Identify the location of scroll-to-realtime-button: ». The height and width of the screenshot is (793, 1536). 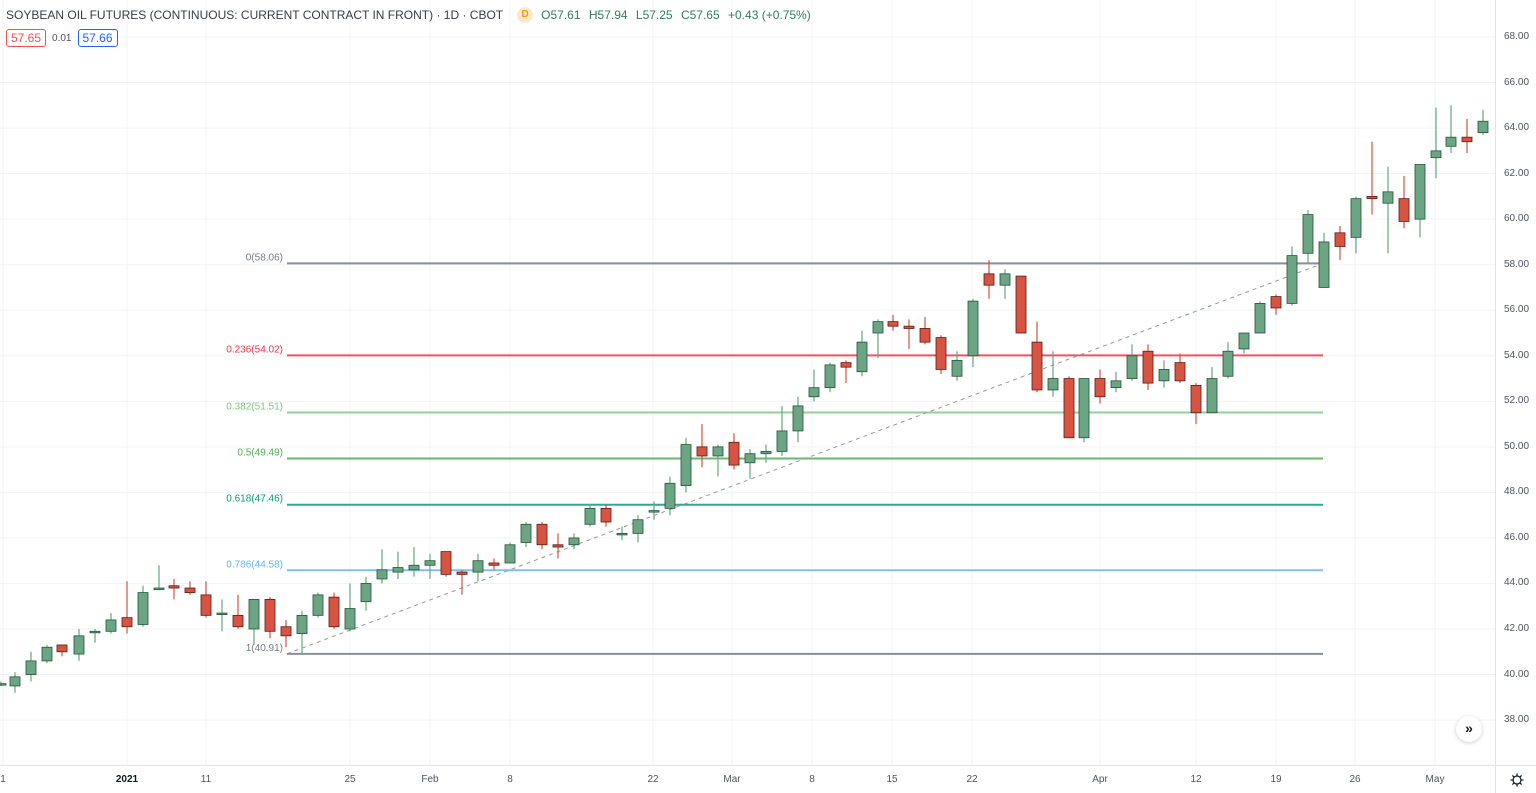
(1469, 729).